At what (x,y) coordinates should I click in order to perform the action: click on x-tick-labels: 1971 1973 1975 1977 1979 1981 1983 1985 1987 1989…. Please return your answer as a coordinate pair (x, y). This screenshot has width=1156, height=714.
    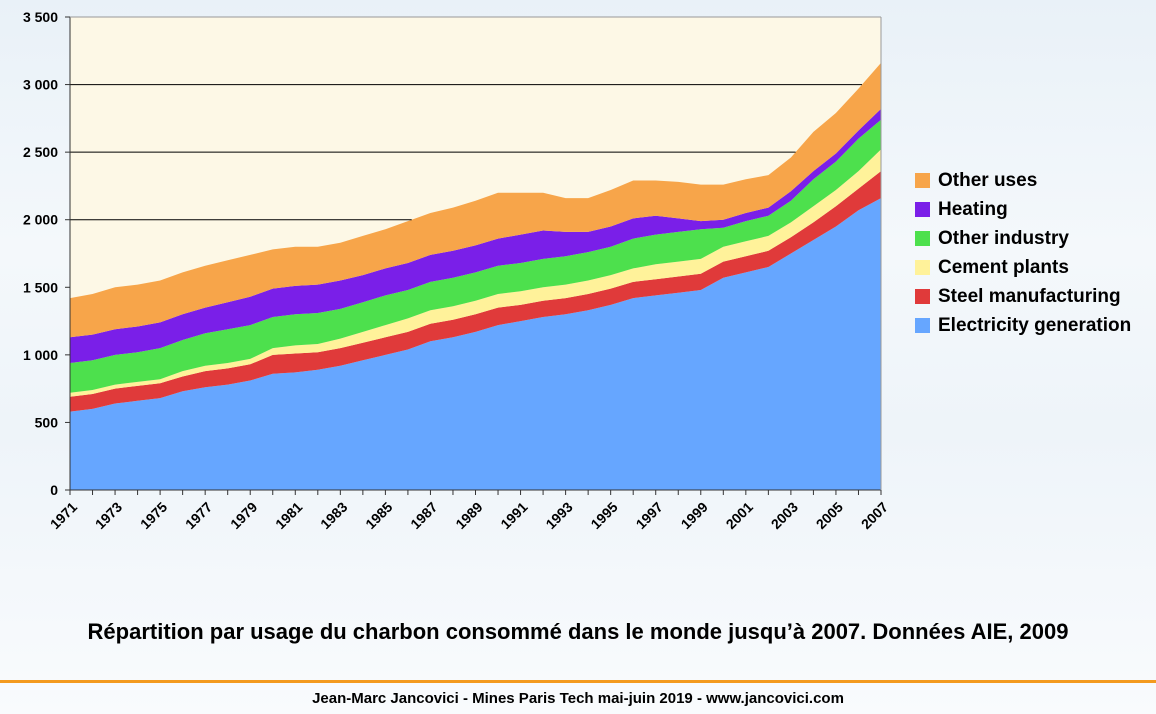
    Looking at the image, I should click on (469, 511).